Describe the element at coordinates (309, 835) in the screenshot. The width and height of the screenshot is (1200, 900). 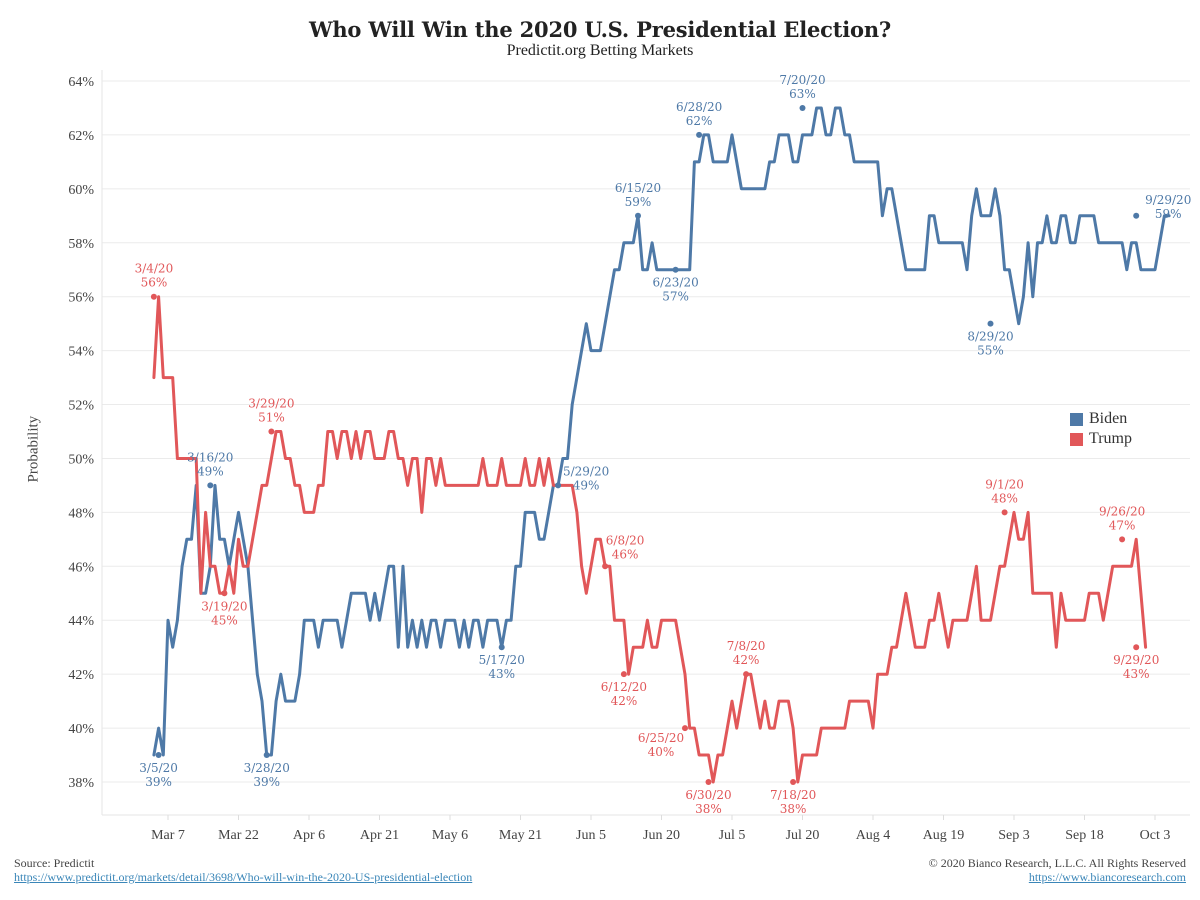
I see `x-tick-label: Apr 6` at that location.